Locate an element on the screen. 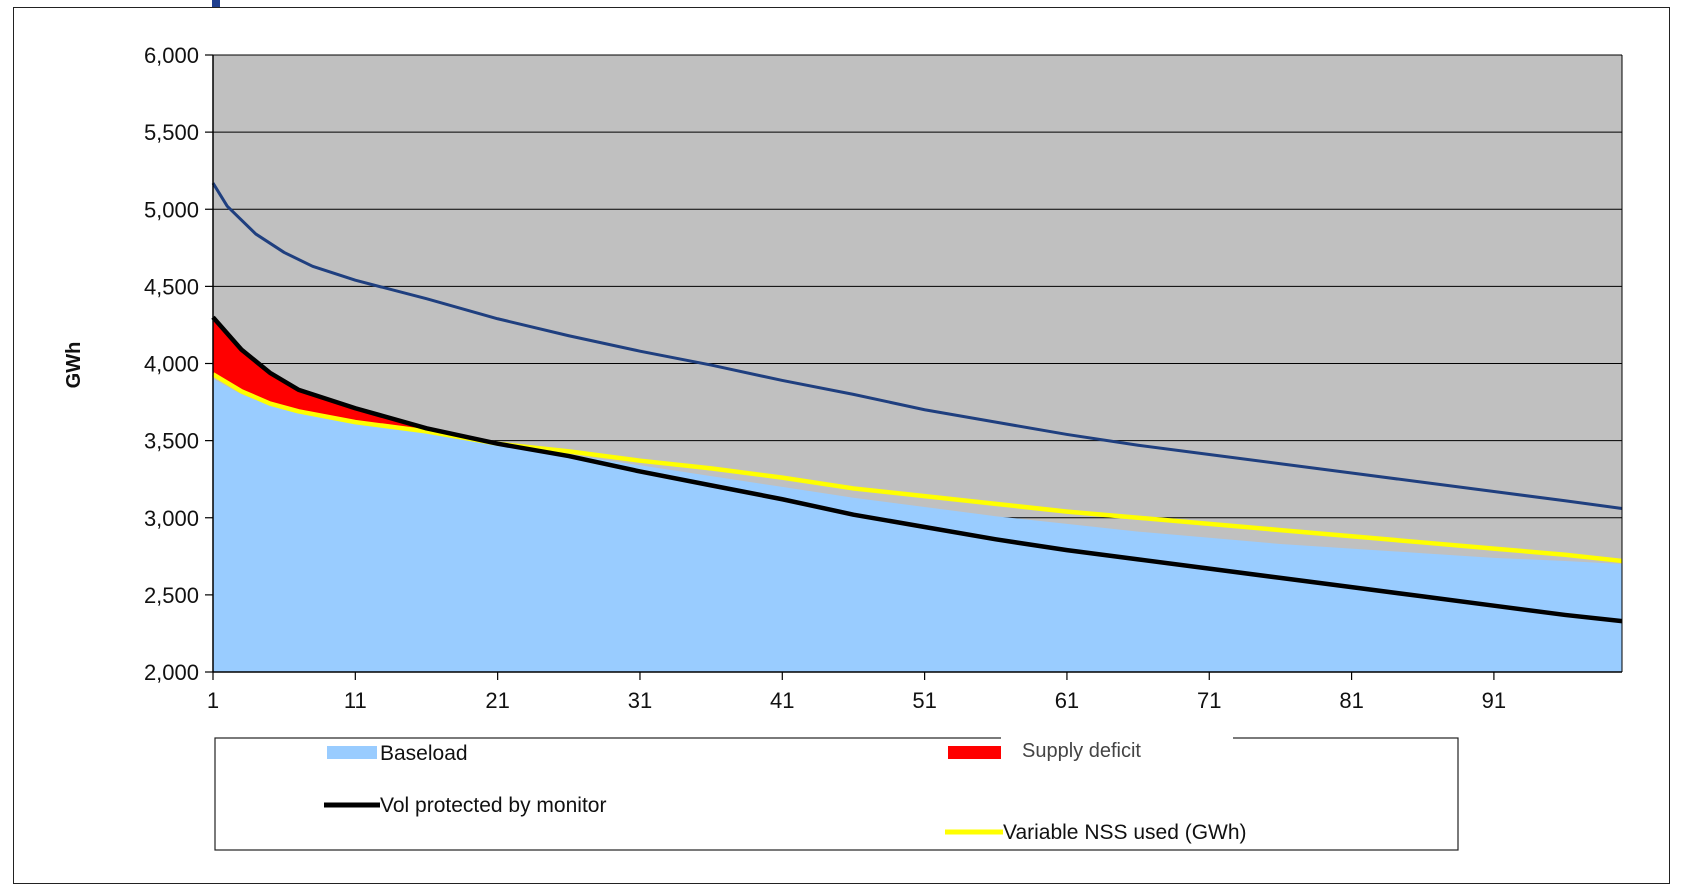 Image resolution: width=1681 pixels, height=886 pixels. y-tick-label: 2,500 is located at coordinates (171, 595).